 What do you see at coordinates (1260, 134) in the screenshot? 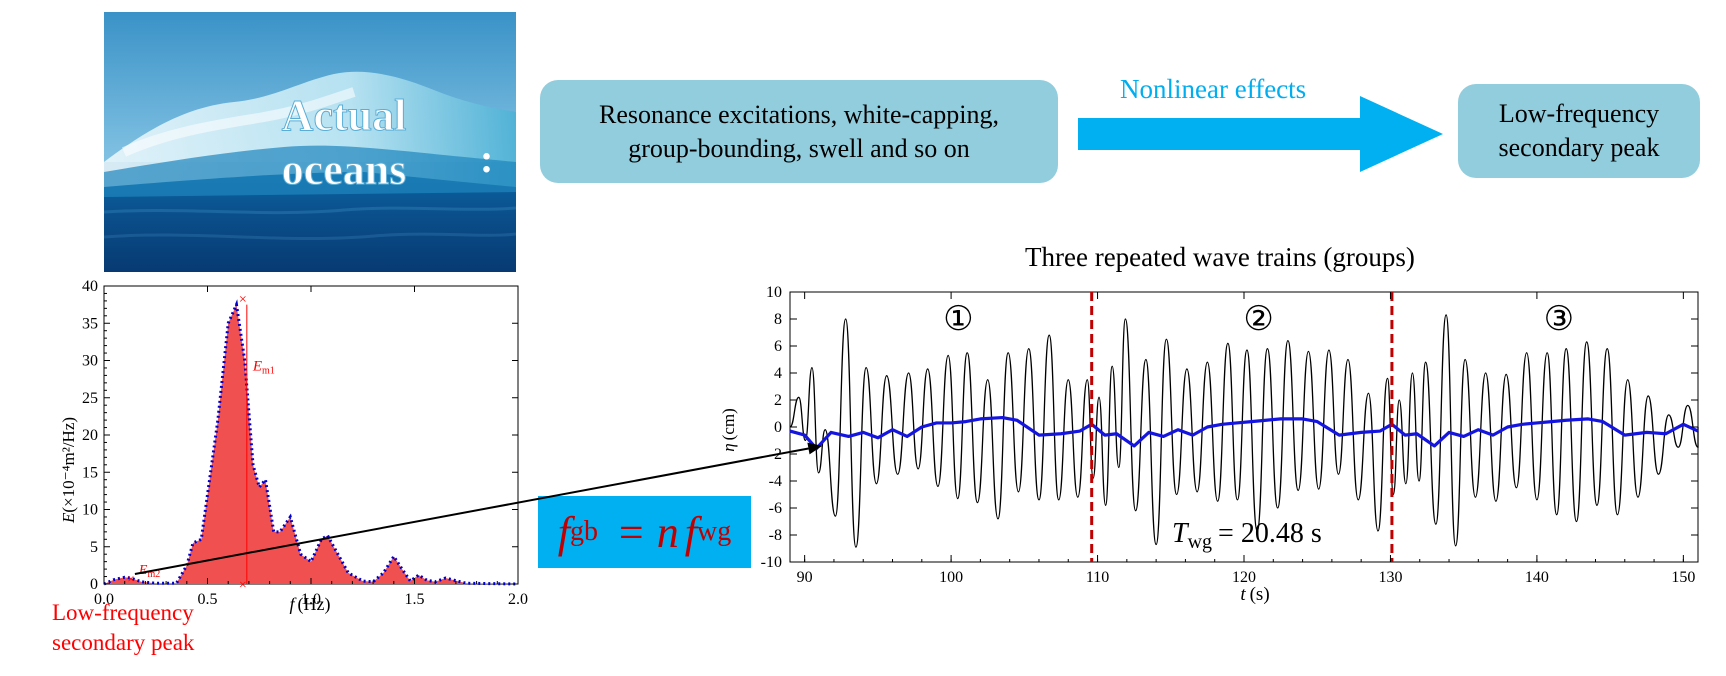
I see `nonlinear-arrow-icon` at bounding box center [1260, 134].